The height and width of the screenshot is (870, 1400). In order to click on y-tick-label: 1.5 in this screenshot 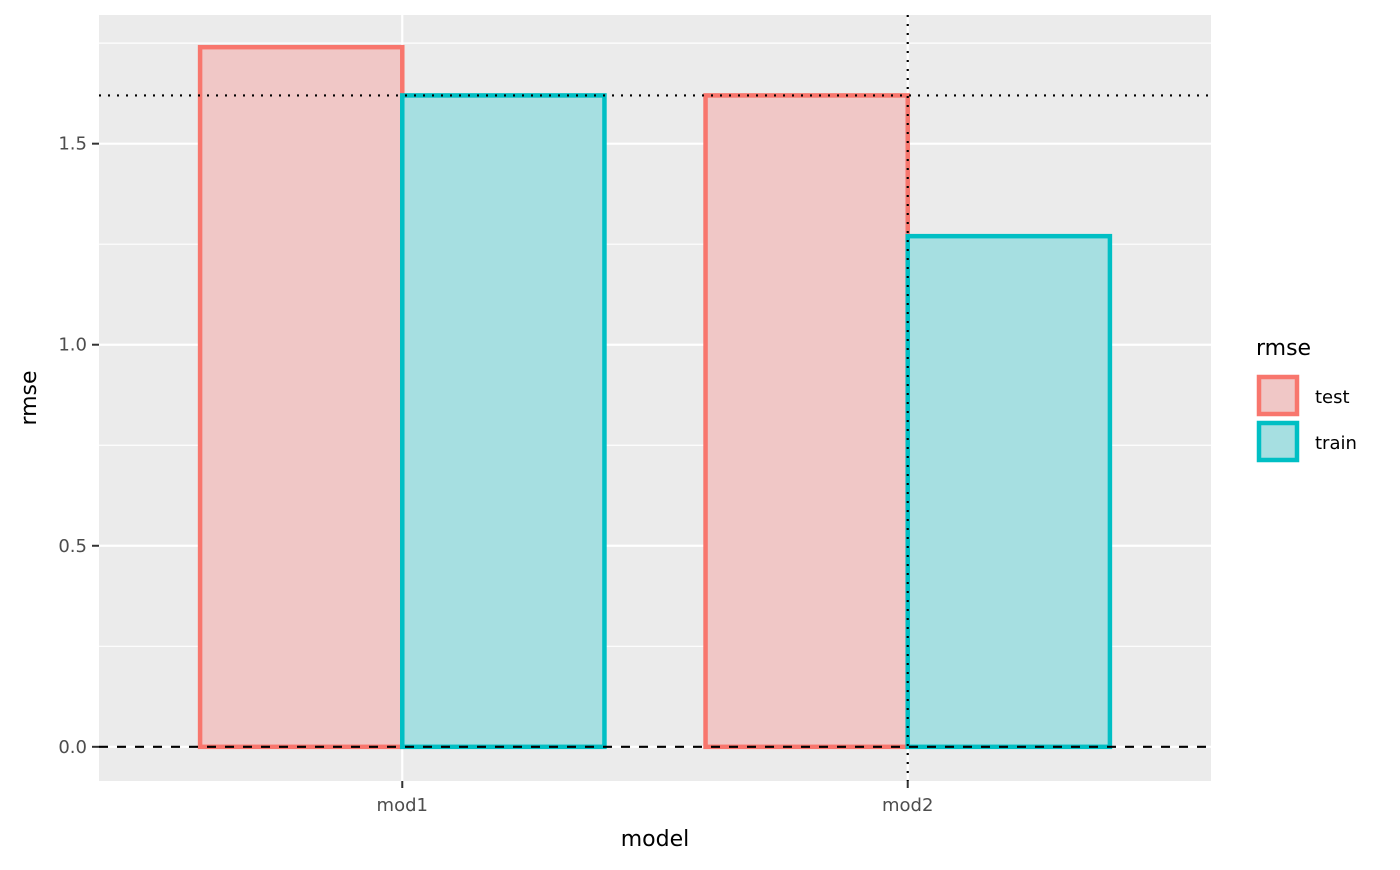, I will do `click(72, 144)`.